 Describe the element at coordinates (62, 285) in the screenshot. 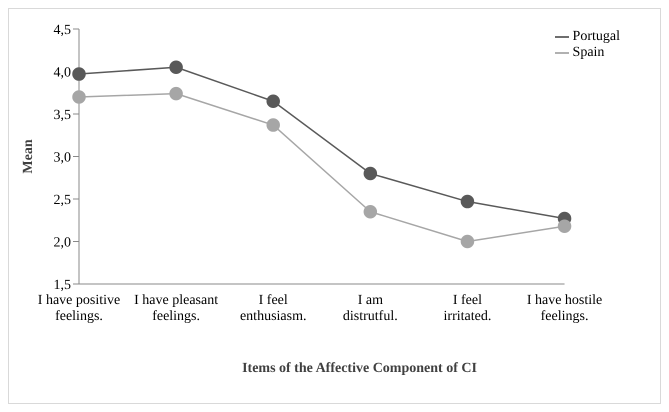

I see `y-tick-label: 1,5` at that location.